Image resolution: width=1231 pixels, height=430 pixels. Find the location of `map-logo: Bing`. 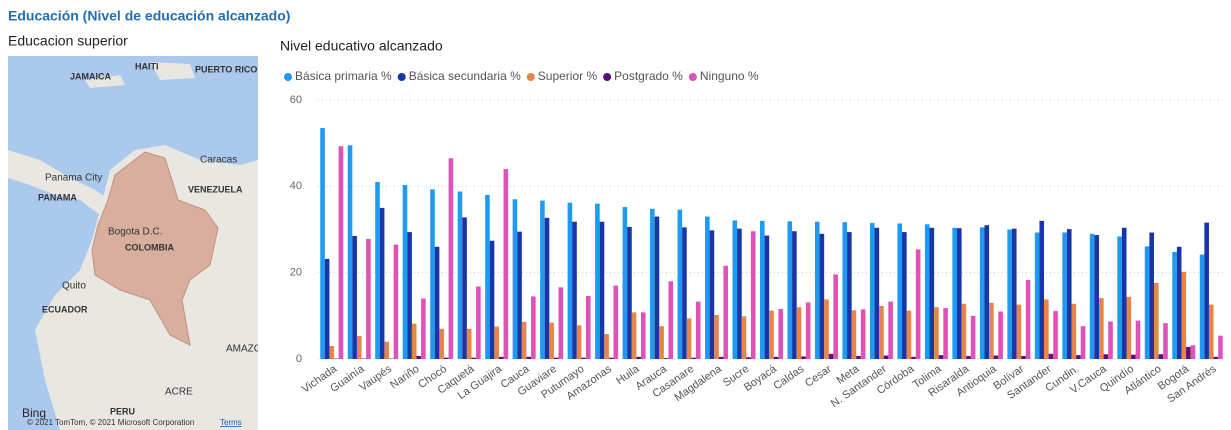

map-logo: Bing is located at coordinates (34, 413).